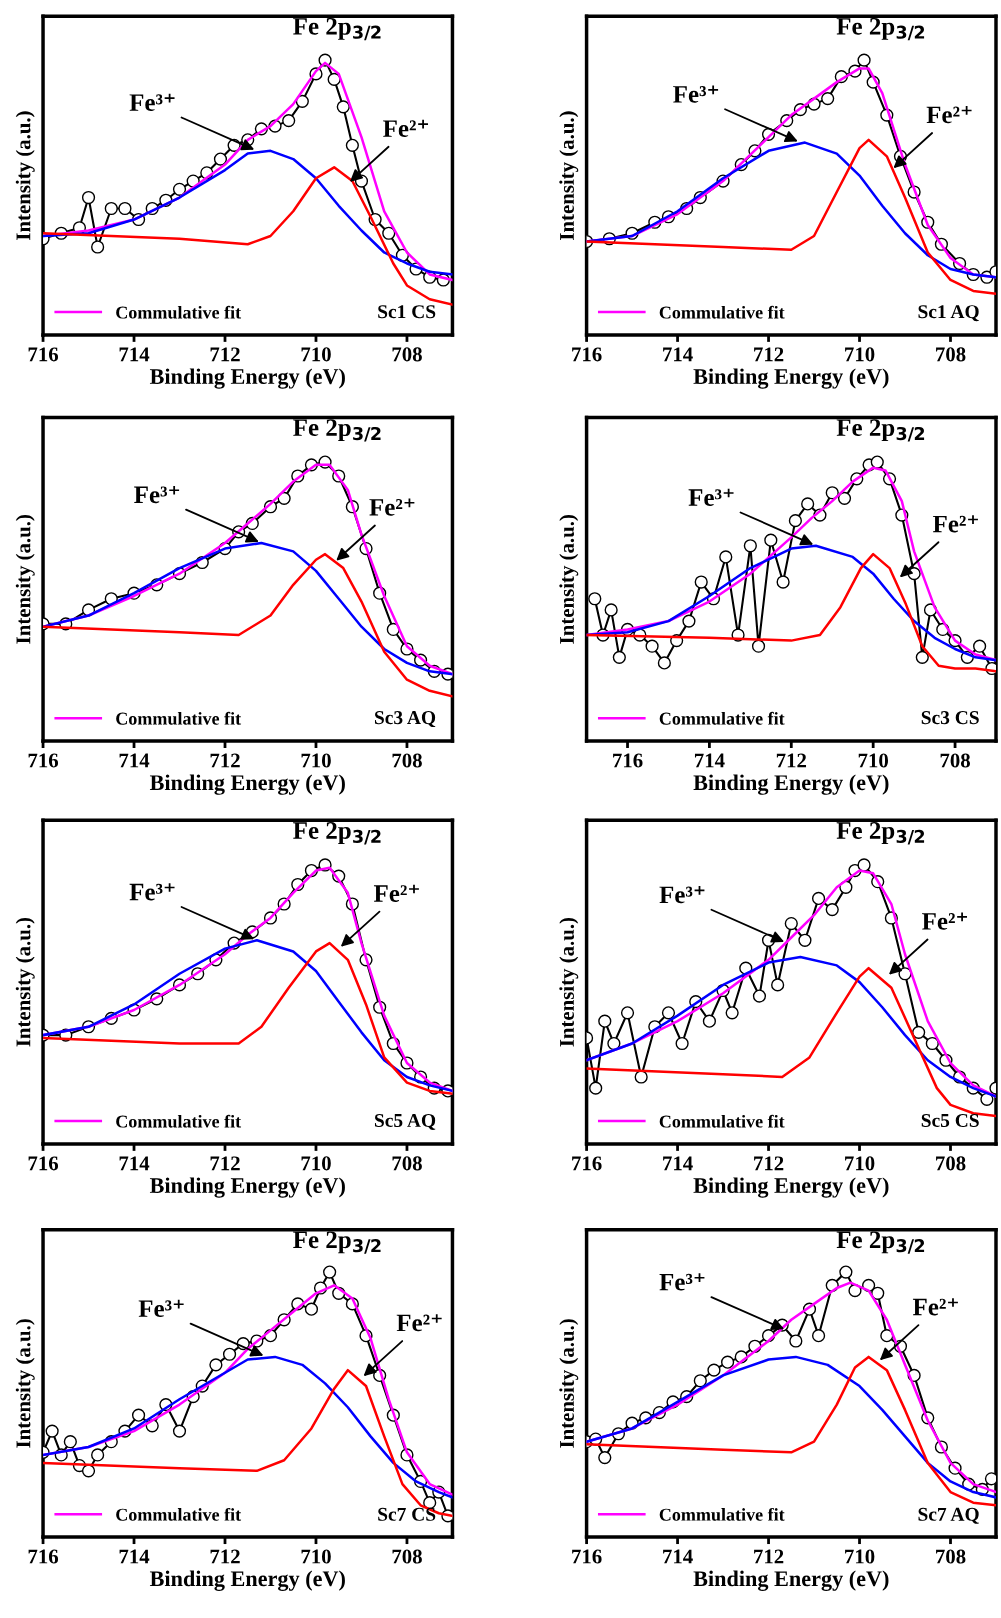 Image resolution: width=1001 pixels, height=1618 pixels. What do you see at coordinates (950, 718) in the screenshot?
I see `annotation: Sc3 CS` at bounding box center [950, 718].